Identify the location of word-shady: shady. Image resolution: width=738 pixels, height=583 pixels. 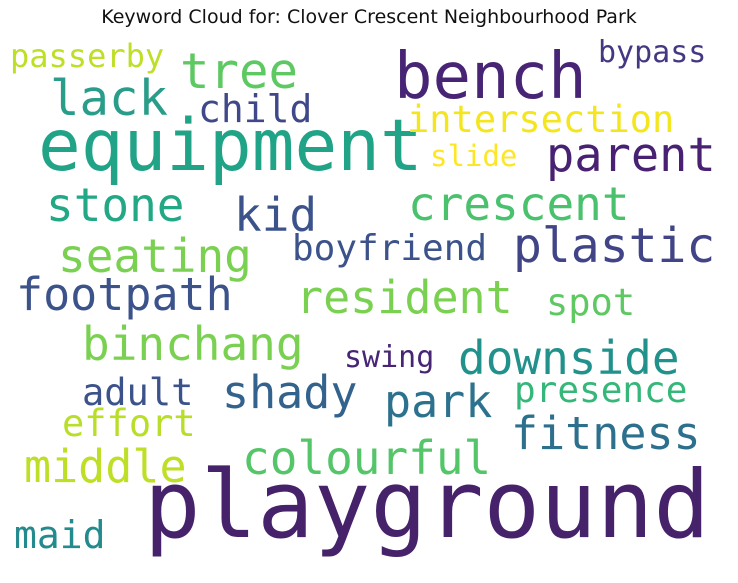
(290, 392).